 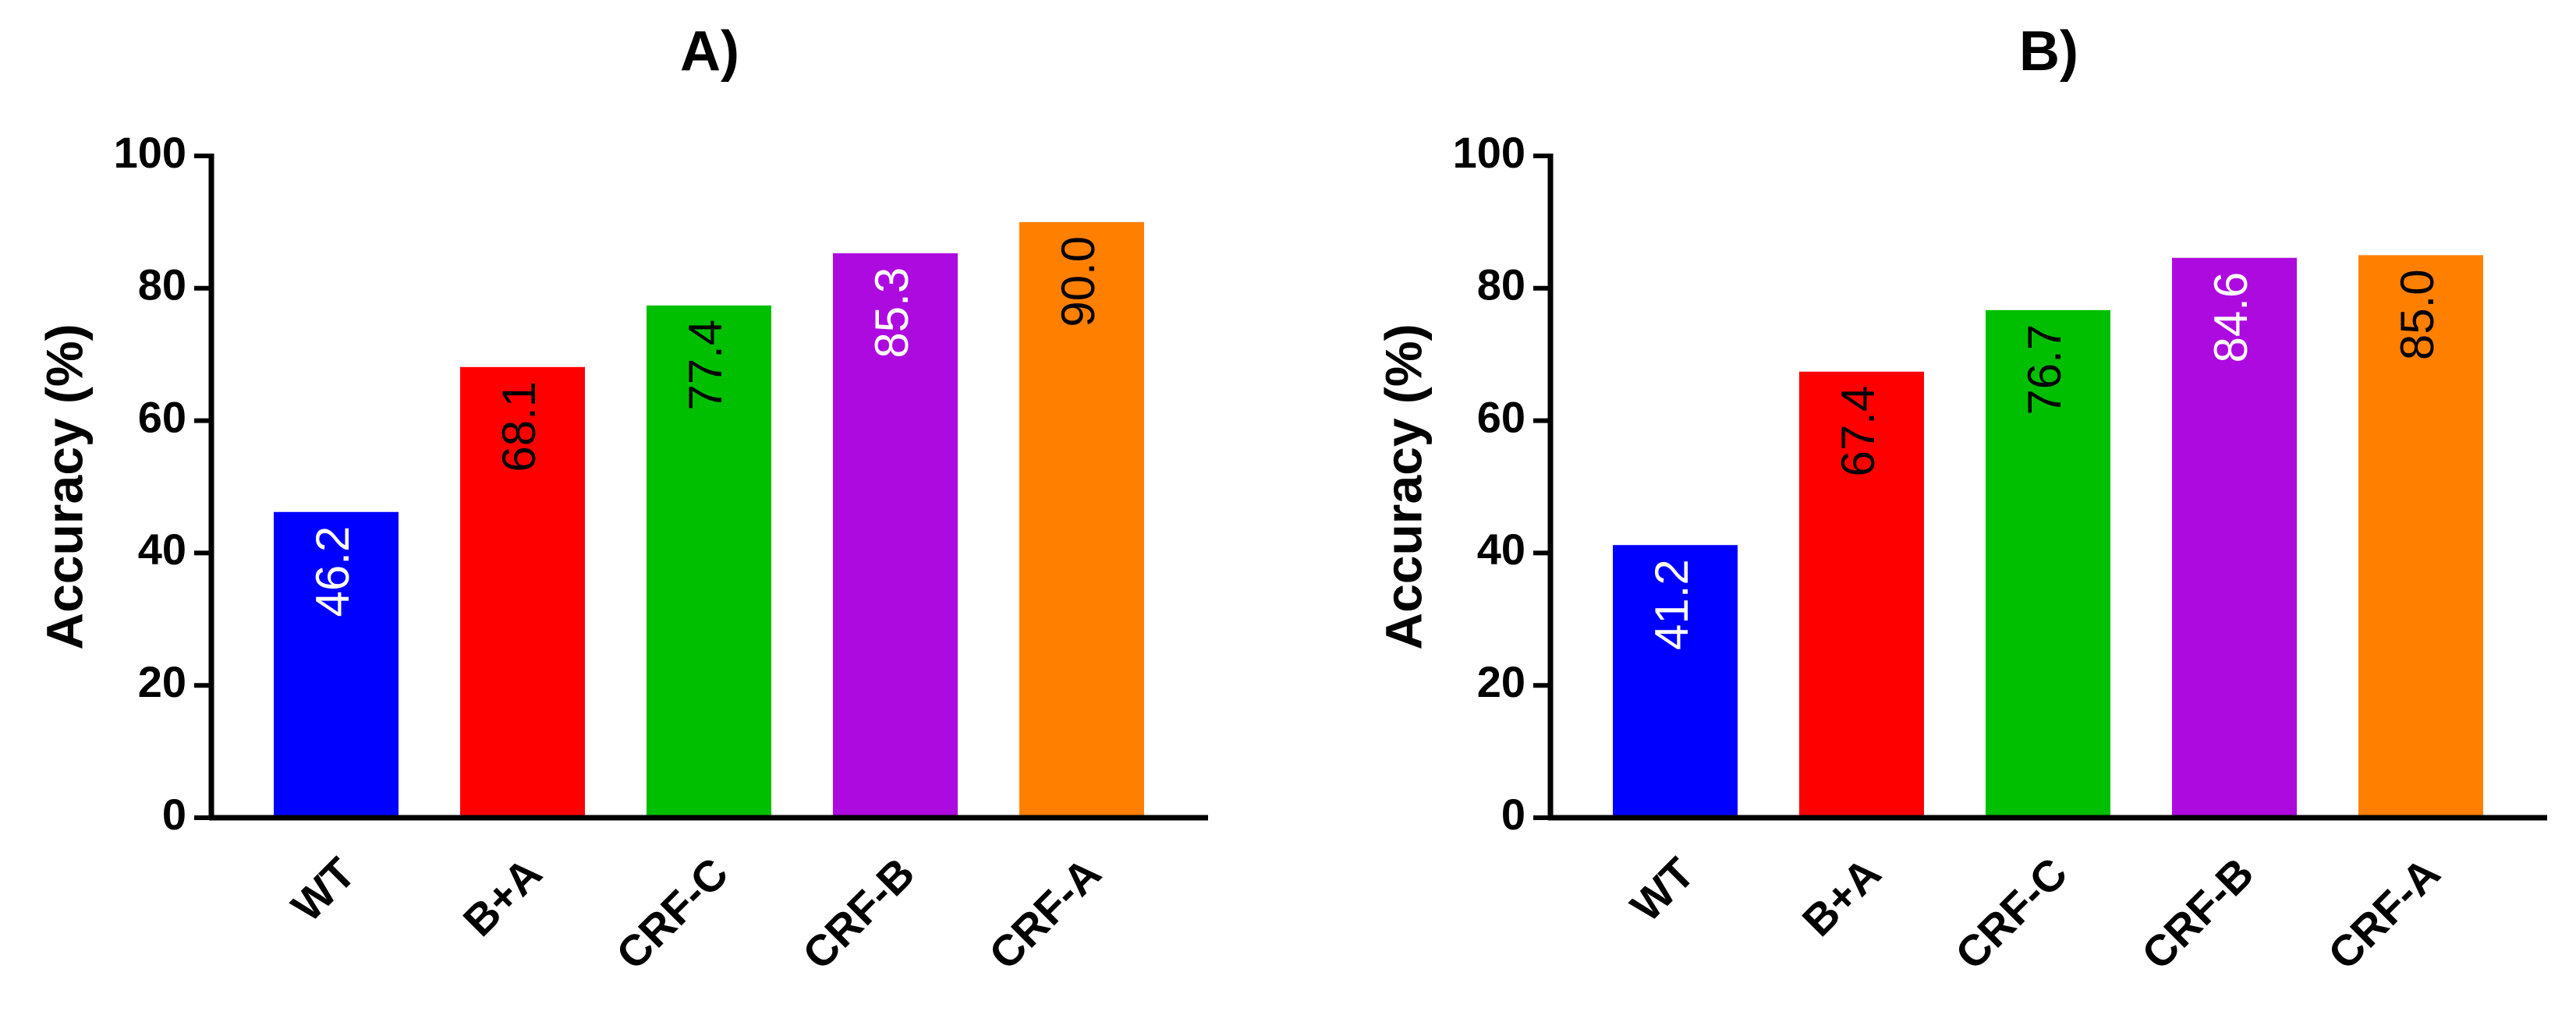 What do you see at coordinates (705, 365) in the screenshot?
I see `bar-value-label: 77.4` at bounding box center [705, 365].